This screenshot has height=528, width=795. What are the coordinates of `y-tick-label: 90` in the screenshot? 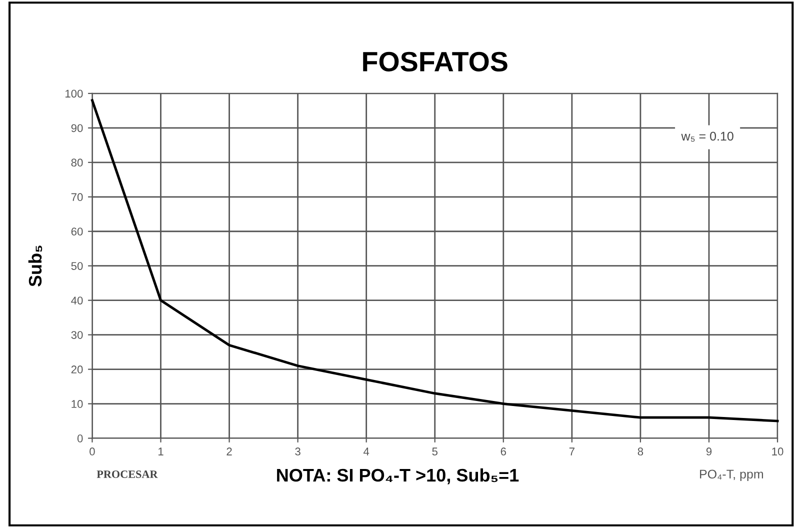 It's located at (77, 128).